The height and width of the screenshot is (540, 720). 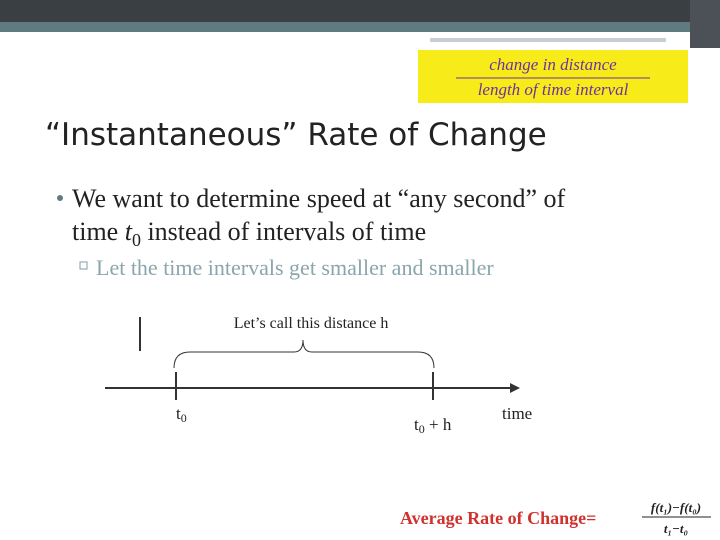 I want to click on top-strip, so click(x=548, y=40).